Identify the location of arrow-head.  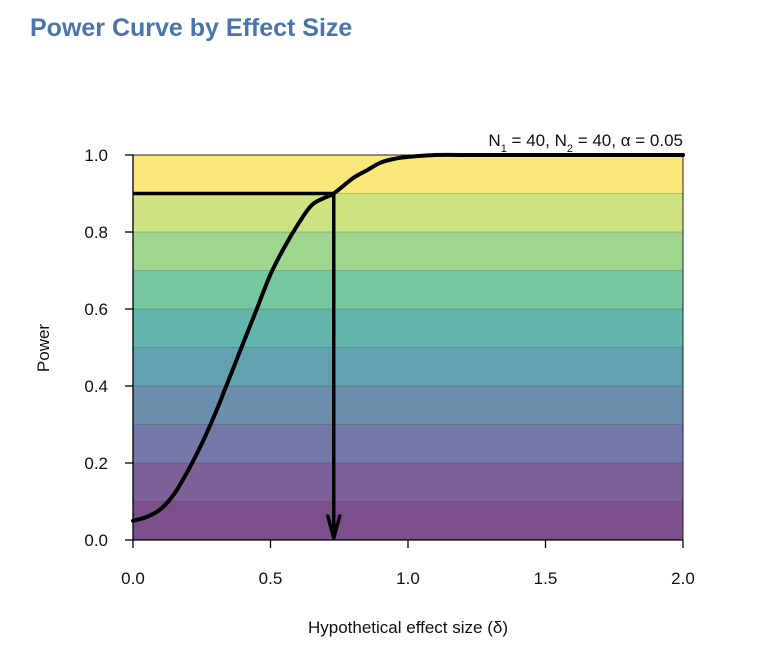
(334, 527).